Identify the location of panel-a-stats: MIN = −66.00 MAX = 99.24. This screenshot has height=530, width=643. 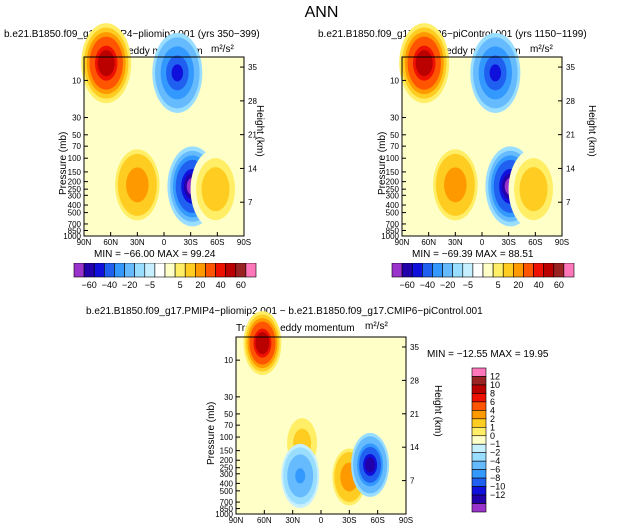
(155, 254).